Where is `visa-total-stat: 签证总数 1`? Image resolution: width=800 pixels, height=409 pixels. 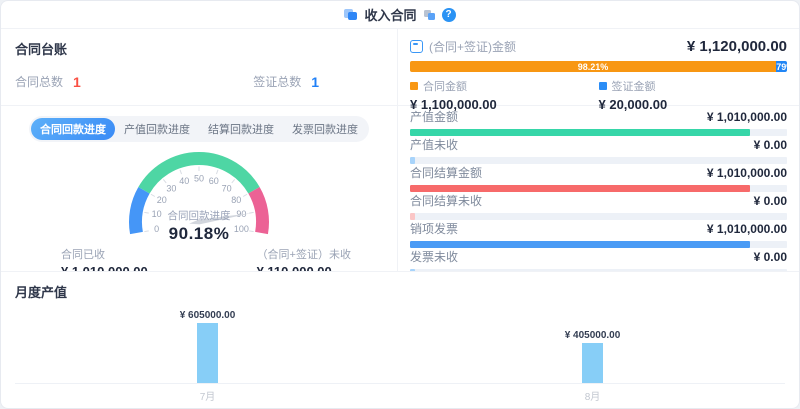 visa-total-stat: 签证总数 1 is located at coordinates (286, 81).